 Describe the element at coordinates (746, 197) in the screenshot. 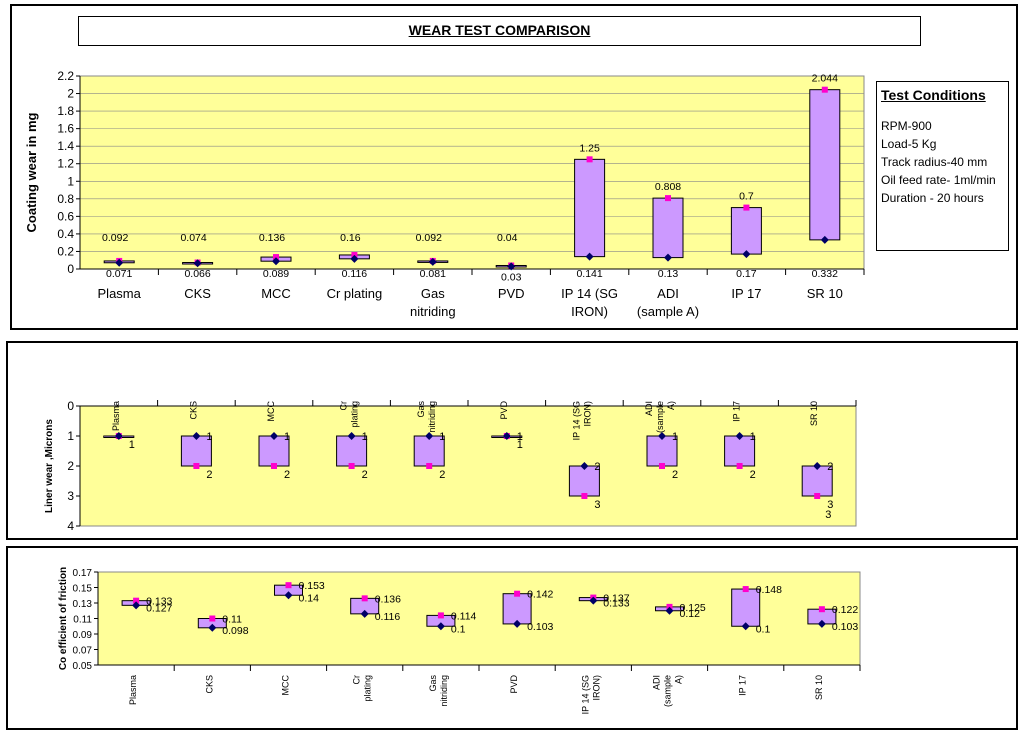

I see `high-value-label: 0.7` at that location.